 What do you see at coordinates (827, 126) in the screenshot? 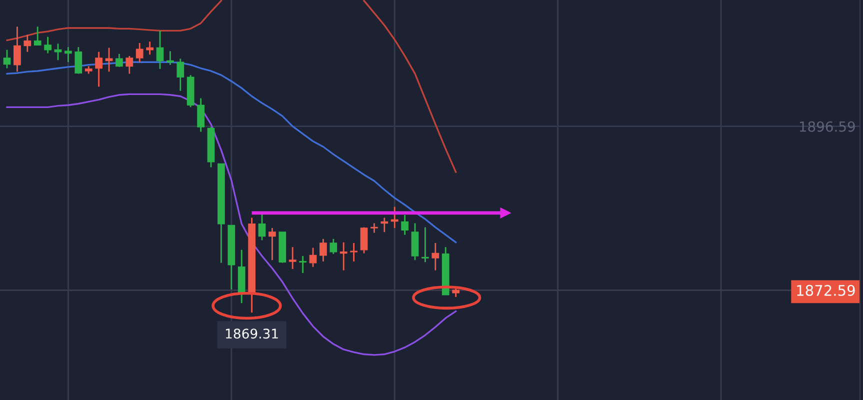
I see `y-tick-label: 1896.59` at bounding box center [827, 126].